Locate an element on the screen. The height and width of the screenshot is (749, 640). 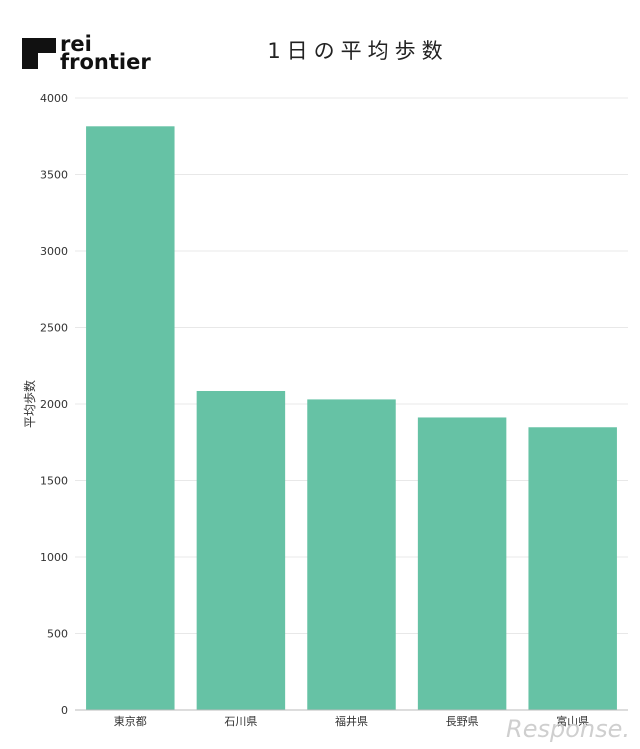
y-tick-label: 1500 is located at coordinates (54, 481).